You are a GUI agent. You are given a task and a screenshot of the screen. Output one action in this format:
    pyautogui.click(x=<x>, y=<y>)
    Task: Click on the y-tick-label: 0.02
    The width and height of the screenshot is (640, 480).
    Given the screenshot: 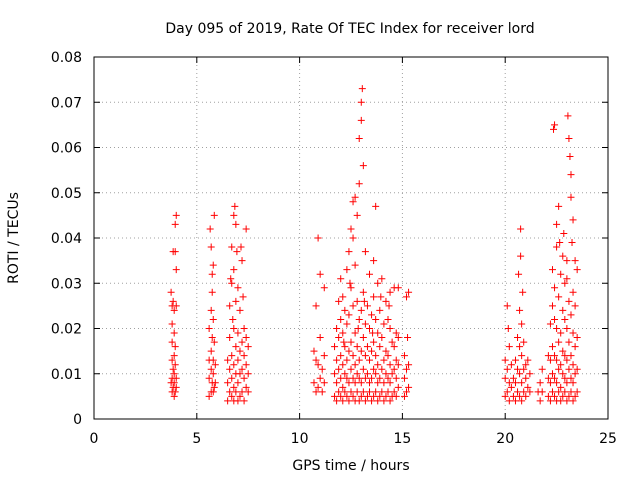 What is the action you would take?
    pyautogui.click(x=66, y=330)
    